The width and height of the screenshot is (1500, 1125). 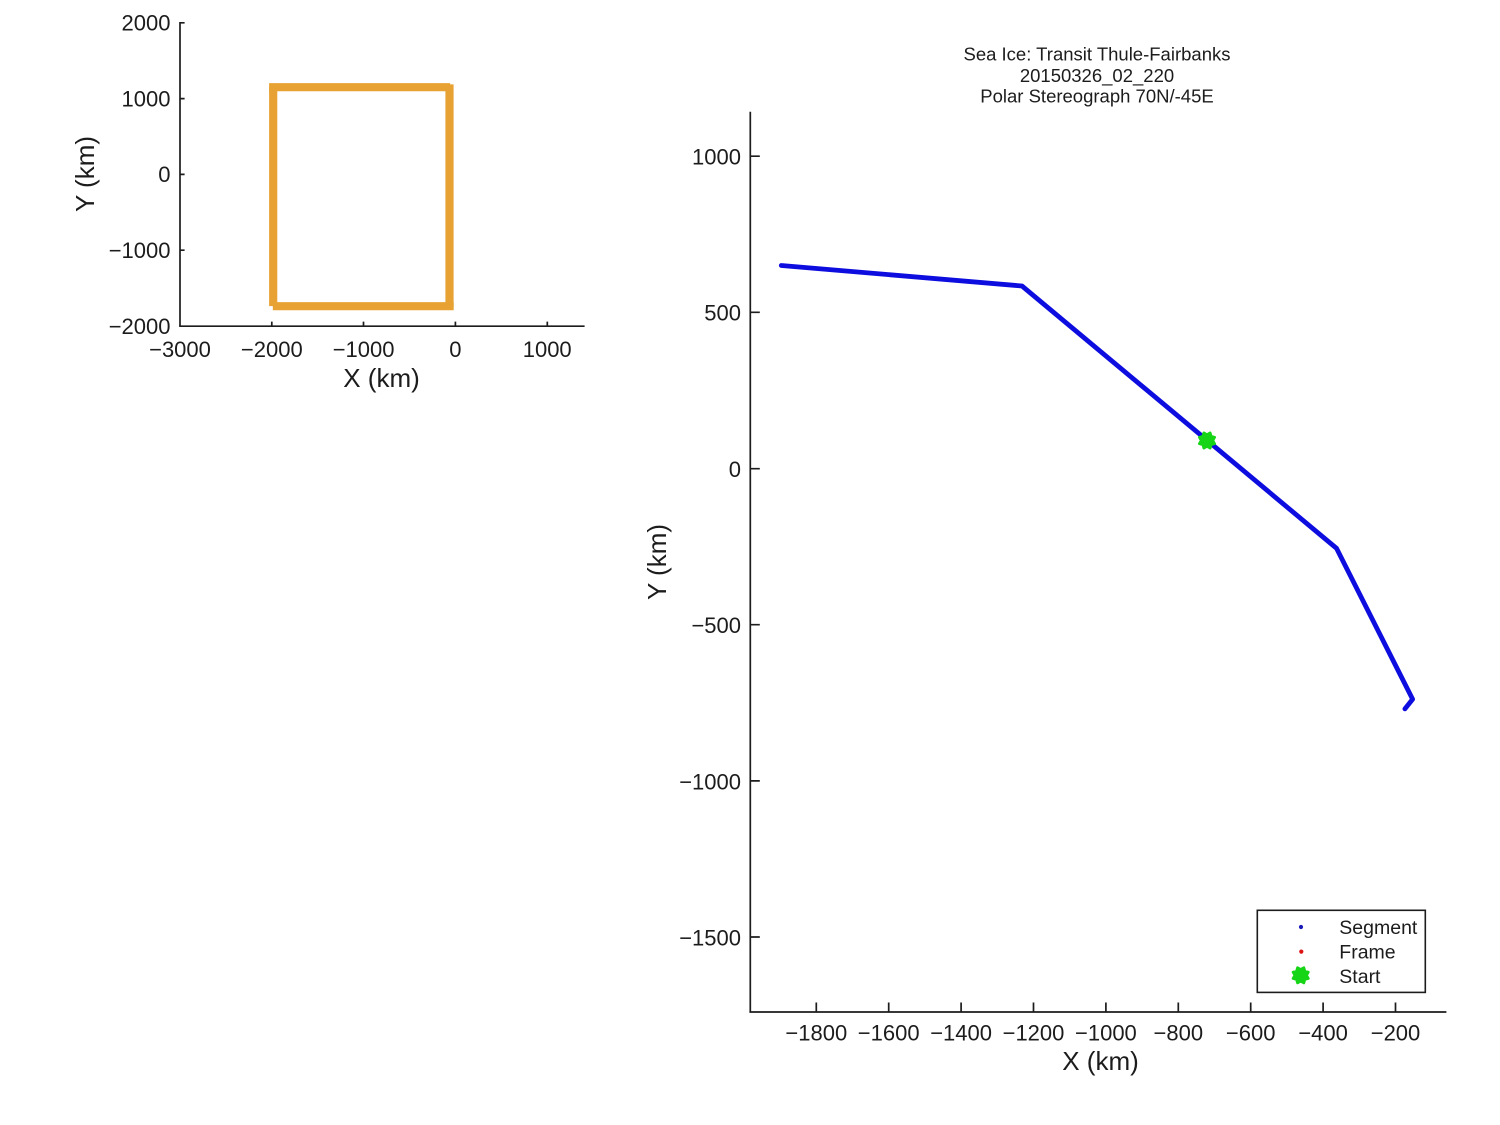 I want to click on svg-text: −600, so click(x=1251, y=1033).